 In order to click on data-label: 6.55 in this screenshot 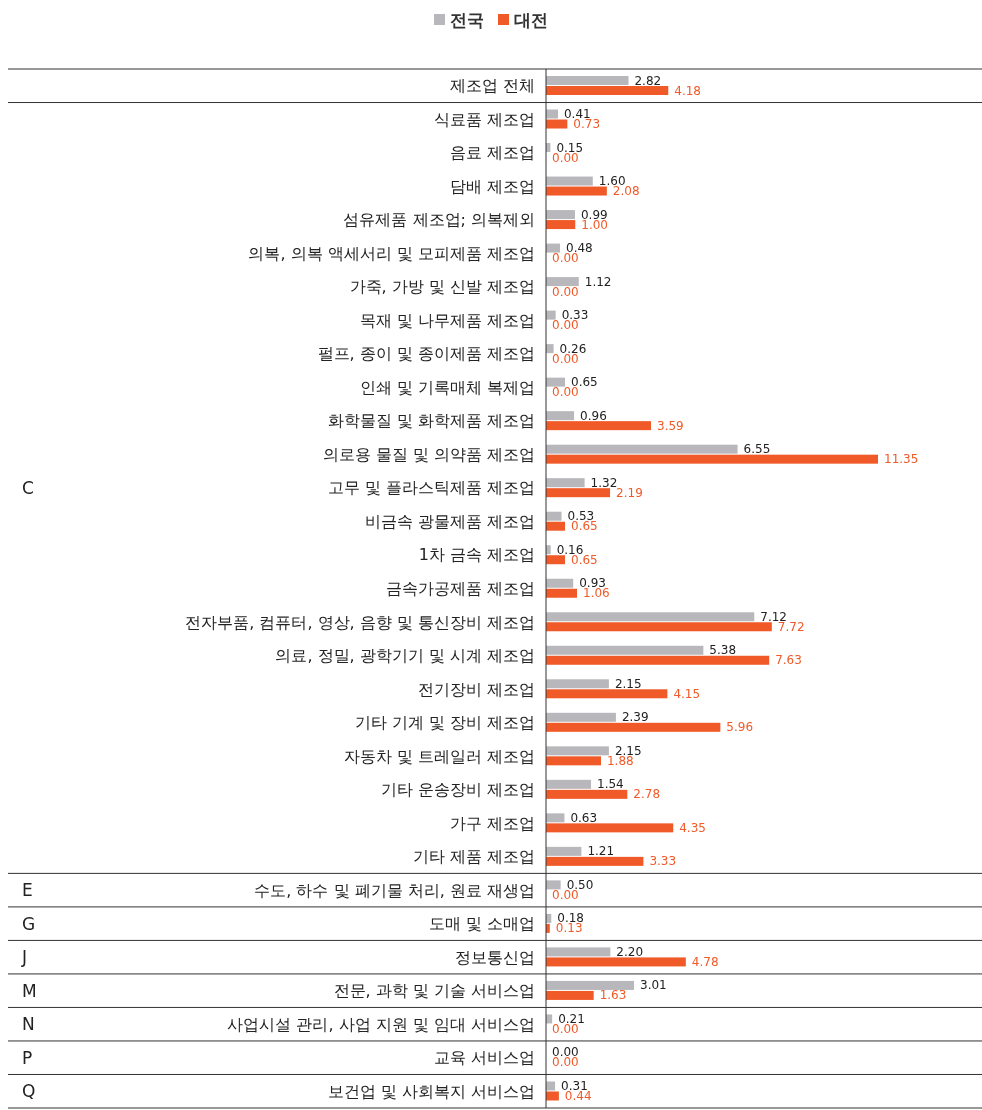, I will do `click(757, 449)`.